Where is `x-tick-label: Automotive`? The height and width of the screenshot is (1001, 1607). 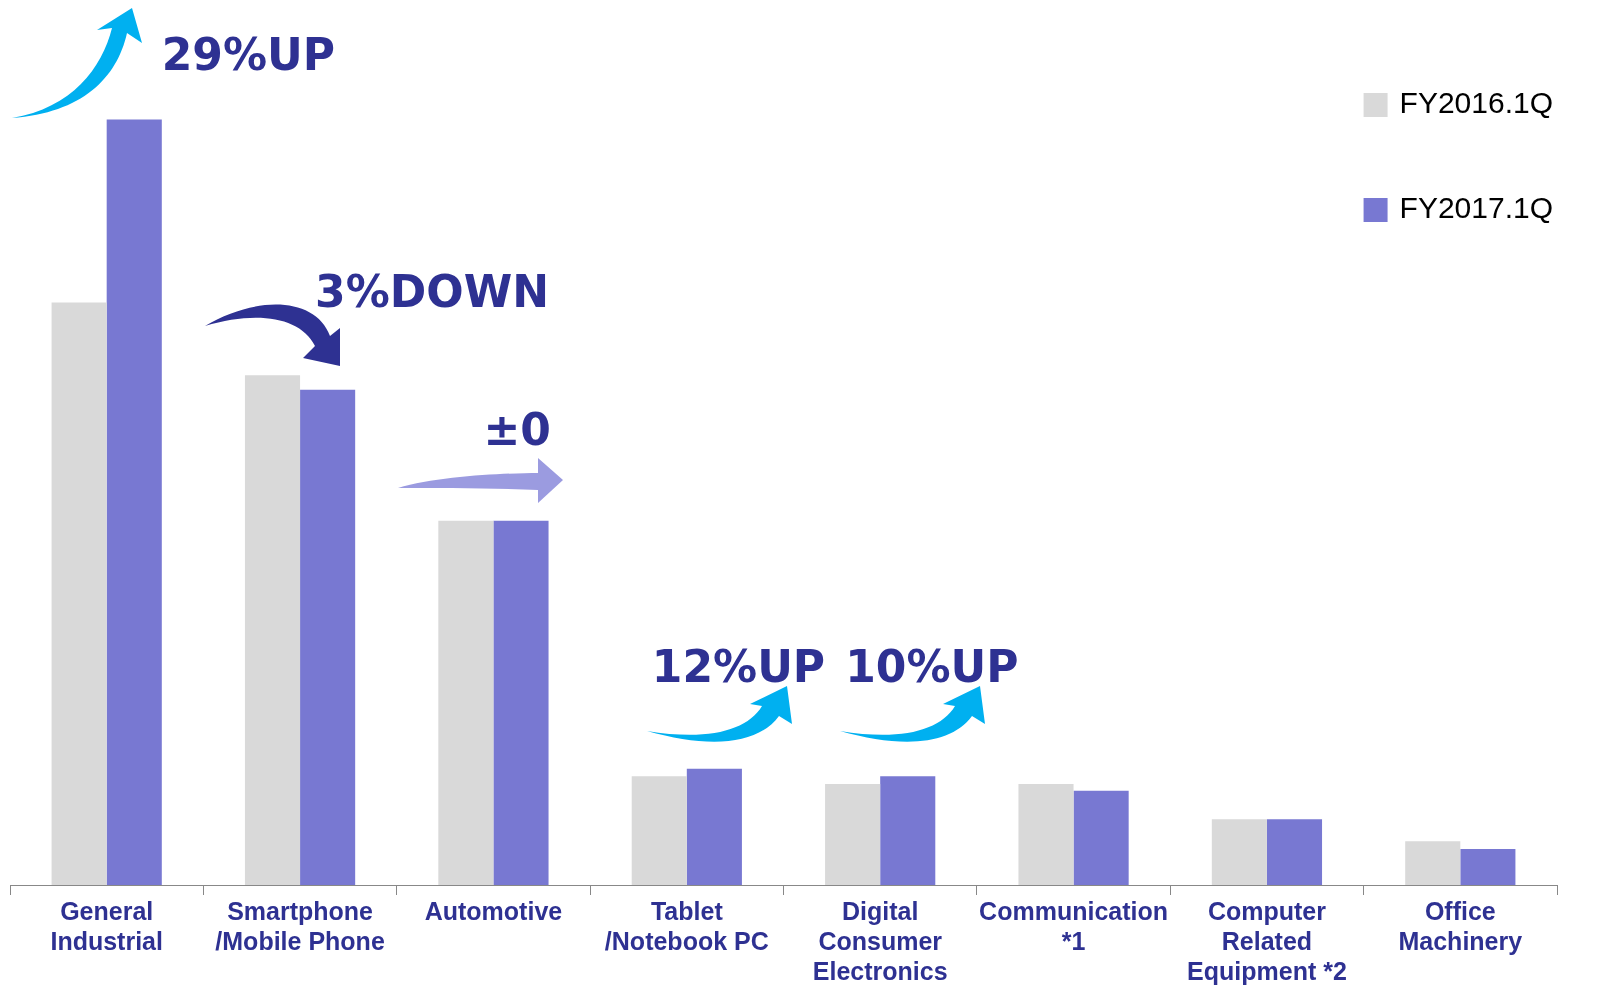
x-tick-label: Automotive is located at coordinates (493, 910).